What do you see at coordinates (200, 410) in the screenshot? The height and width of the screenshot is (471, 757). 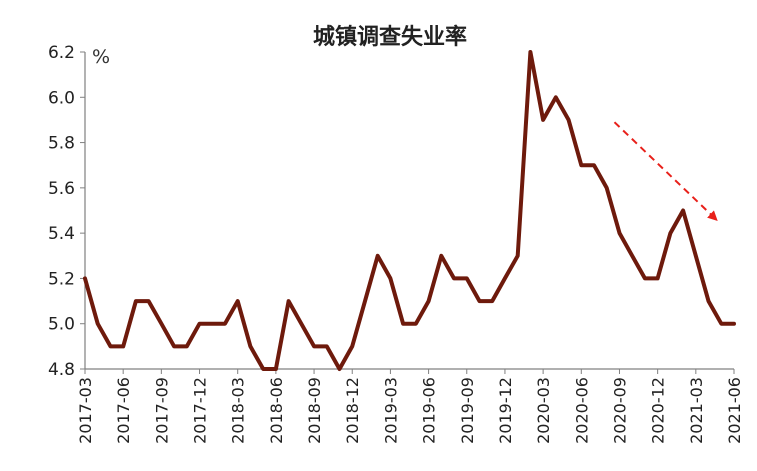 I see `x-tick-label: 2017-12` at bounding box center [200, 410].